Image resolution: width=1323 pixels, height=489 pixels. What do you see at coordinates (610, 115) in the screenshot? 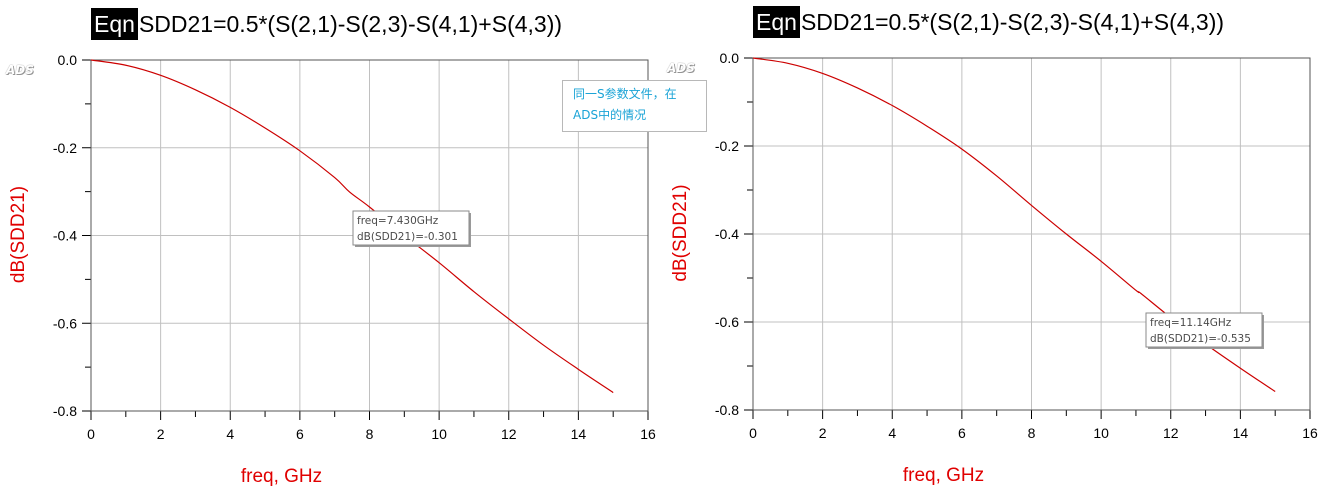
I see `annotation-line-2: ADS中的情况` at bounding box center [610, 115].